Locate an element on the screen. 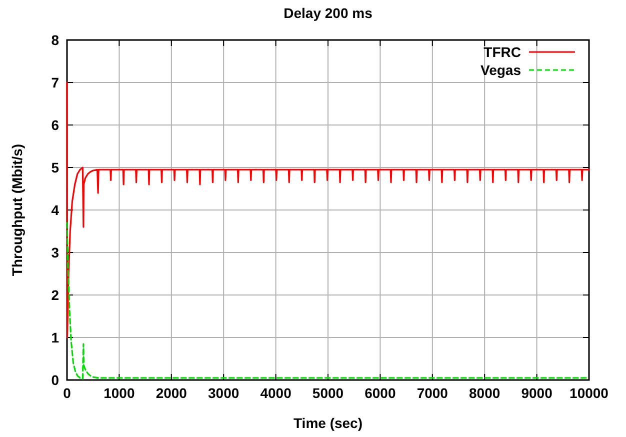 Image resolution: width=626 pixels, height=437 pixels. y-tick-label: 4 is located at coordinates (55, 210).